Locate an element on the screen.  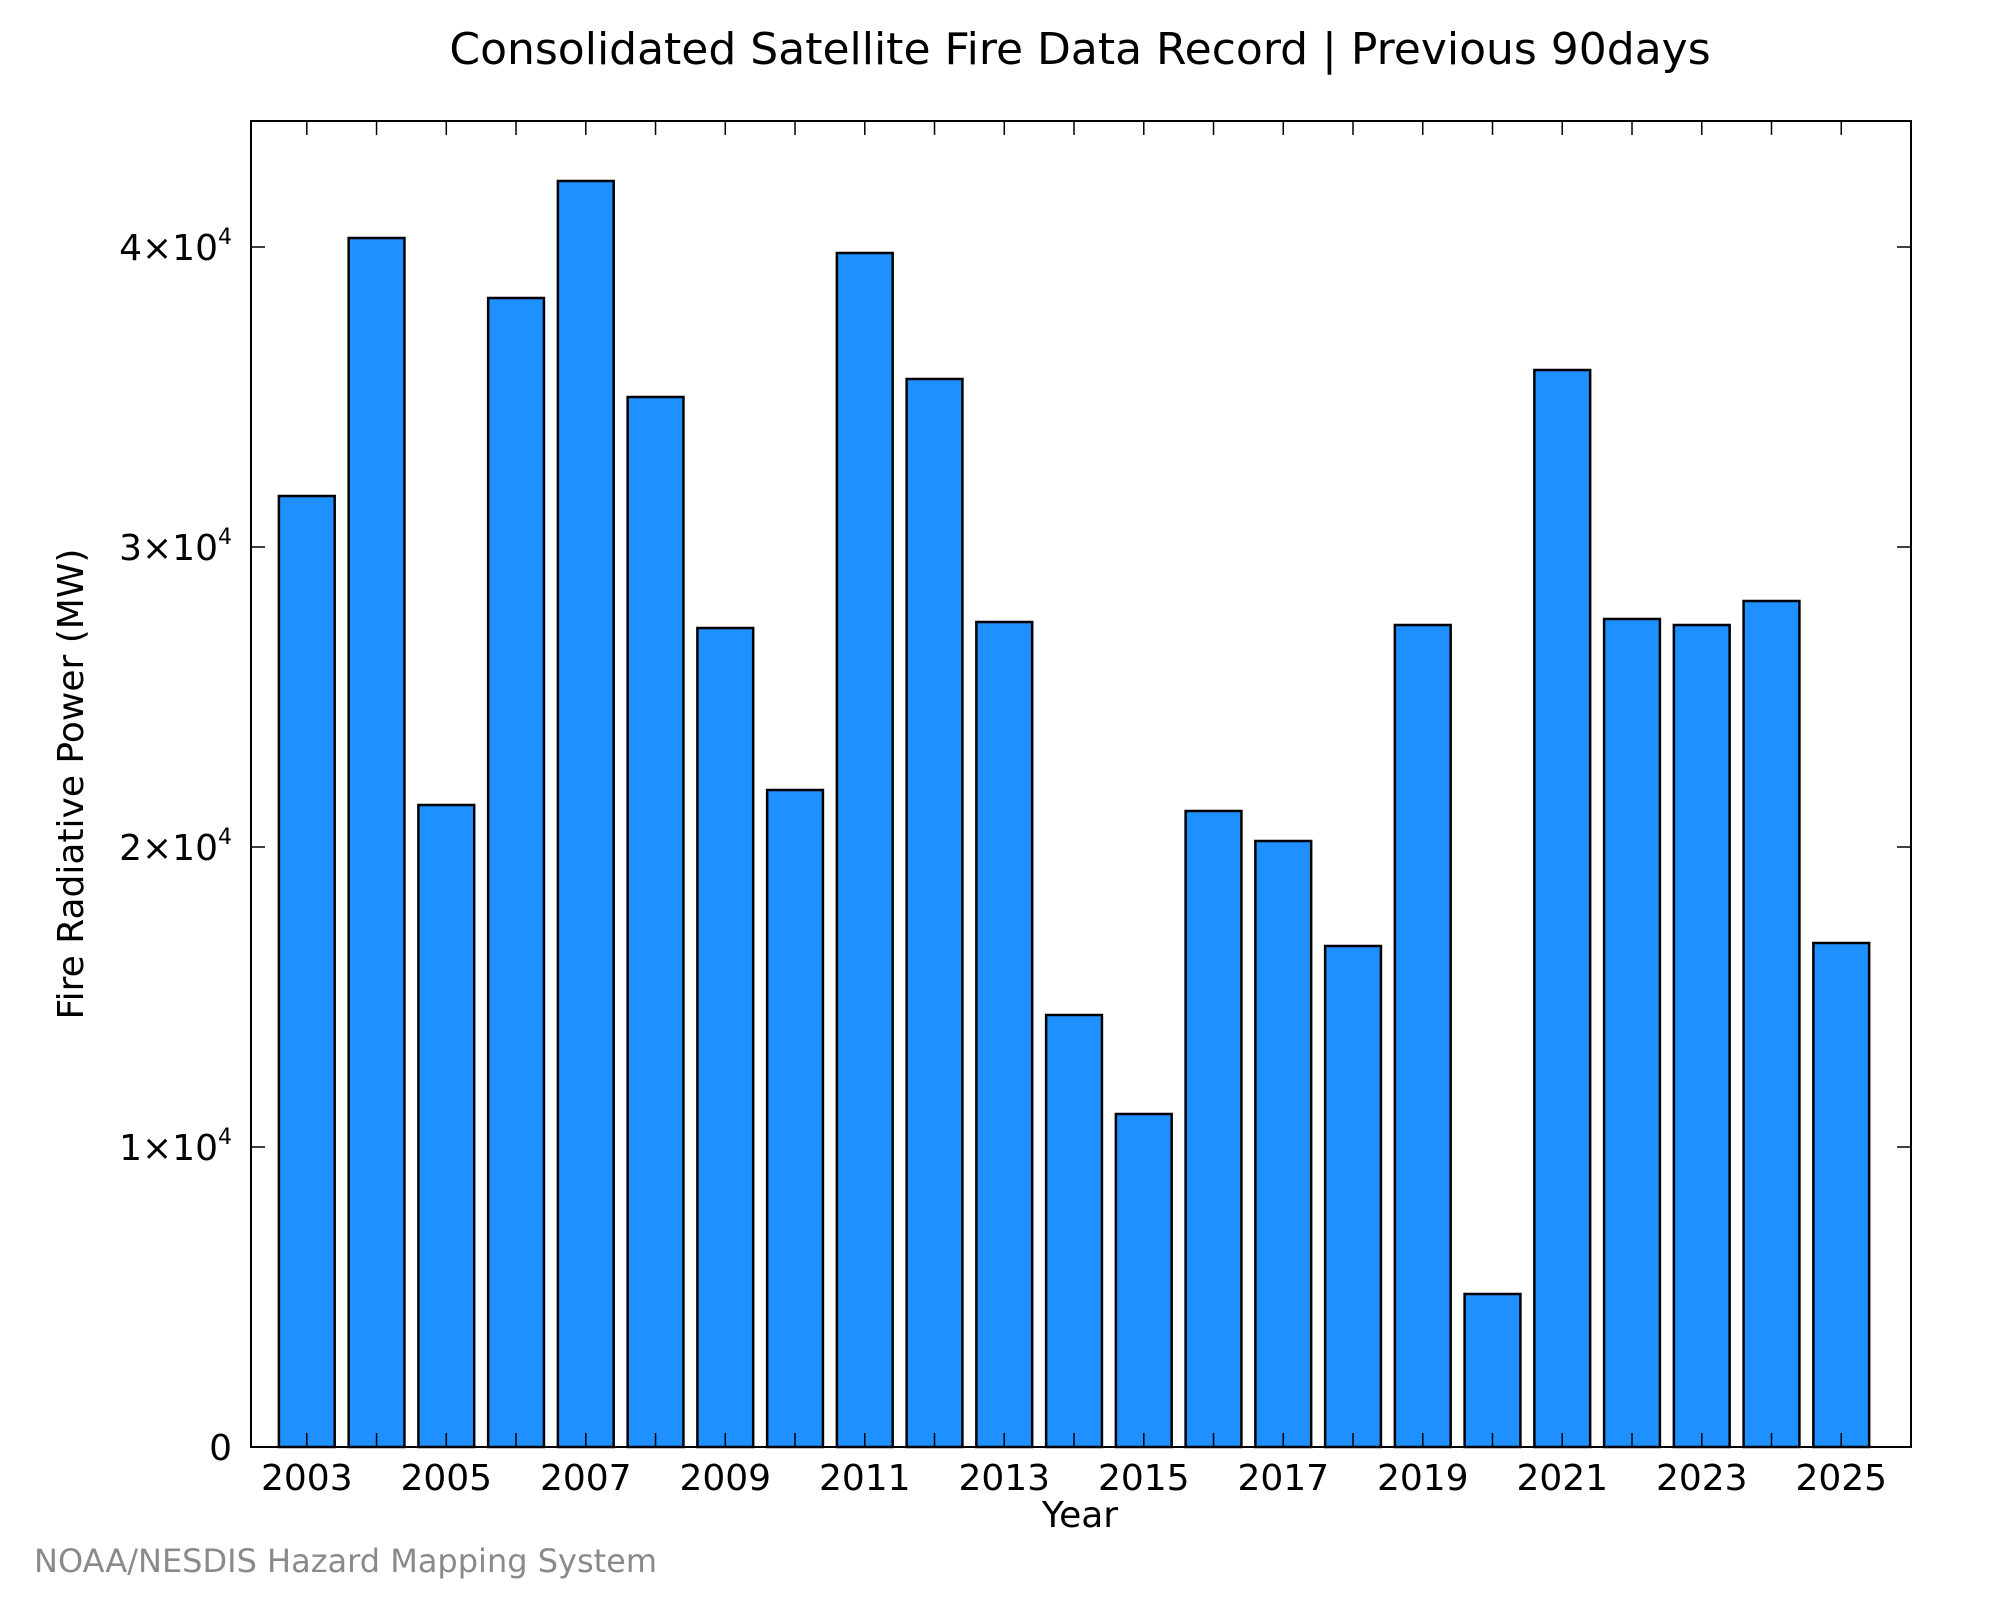
x-tick-label-2009: 2009 is located at coordinates (725, 1478).